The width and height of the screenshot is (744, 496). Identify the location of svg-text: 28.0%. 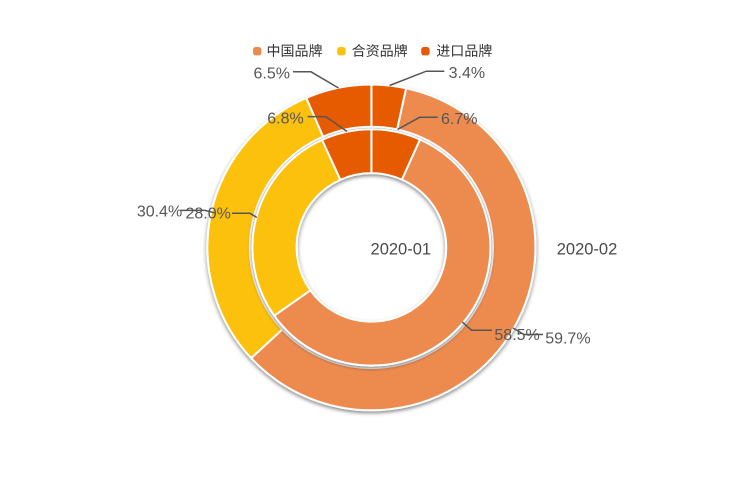
(208, 214).